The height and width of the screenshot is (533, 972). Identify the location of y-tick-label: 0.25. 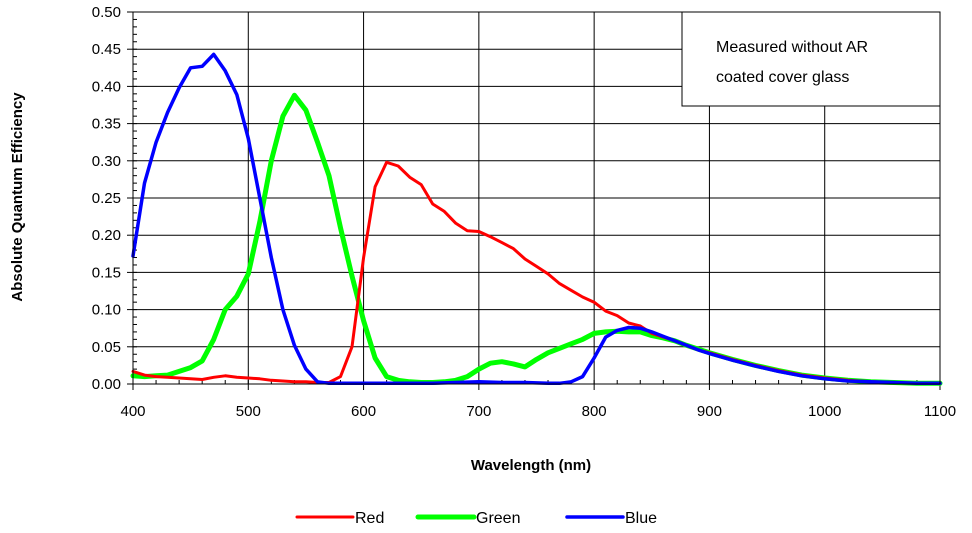
(106, 198).